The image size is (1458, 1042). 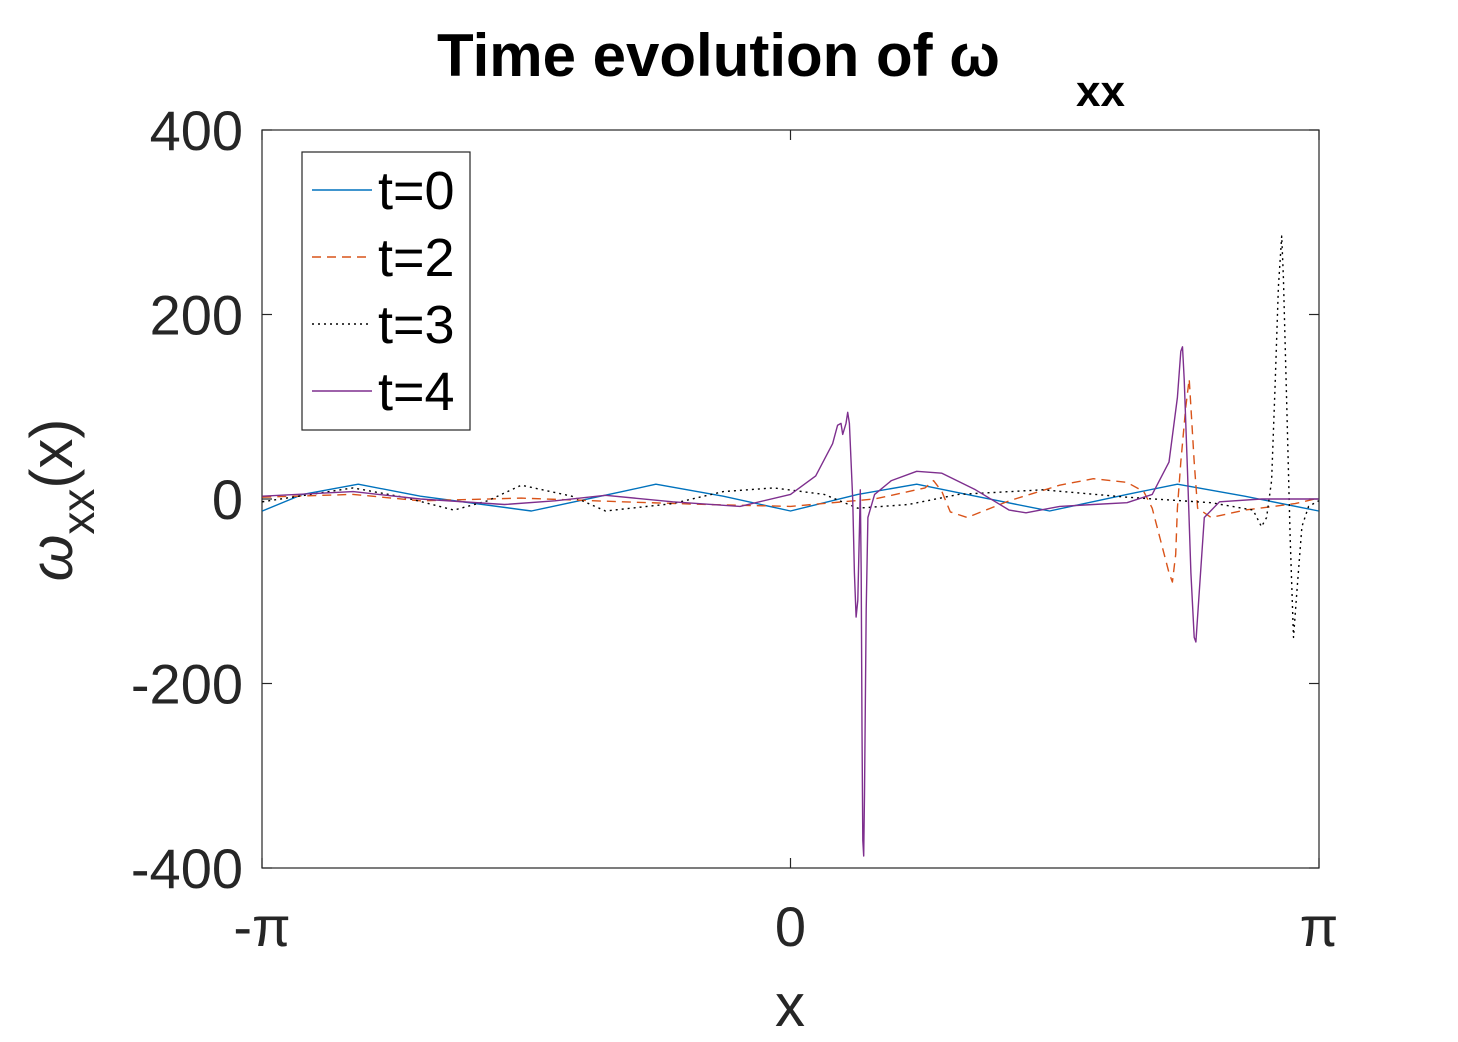 I want to click on y-axis-label-suffix: (x), so click(x=51, y=454).